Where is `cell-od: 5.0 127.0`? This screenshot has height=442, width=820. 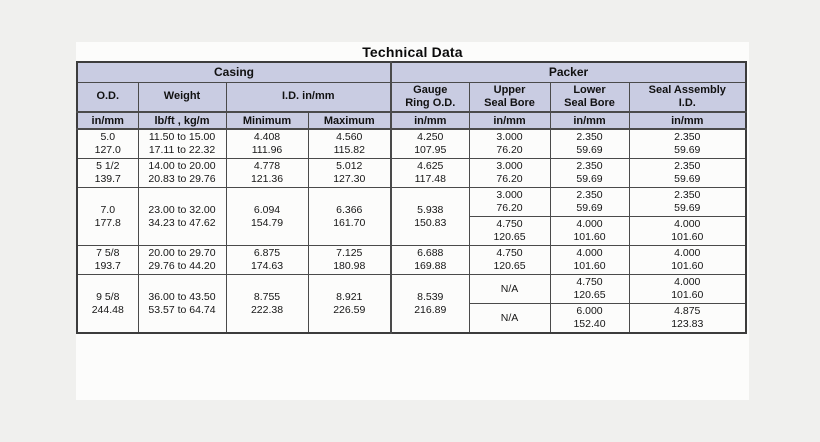
cell-od: 5.0 127.0 is located at coordinates (107, 143).